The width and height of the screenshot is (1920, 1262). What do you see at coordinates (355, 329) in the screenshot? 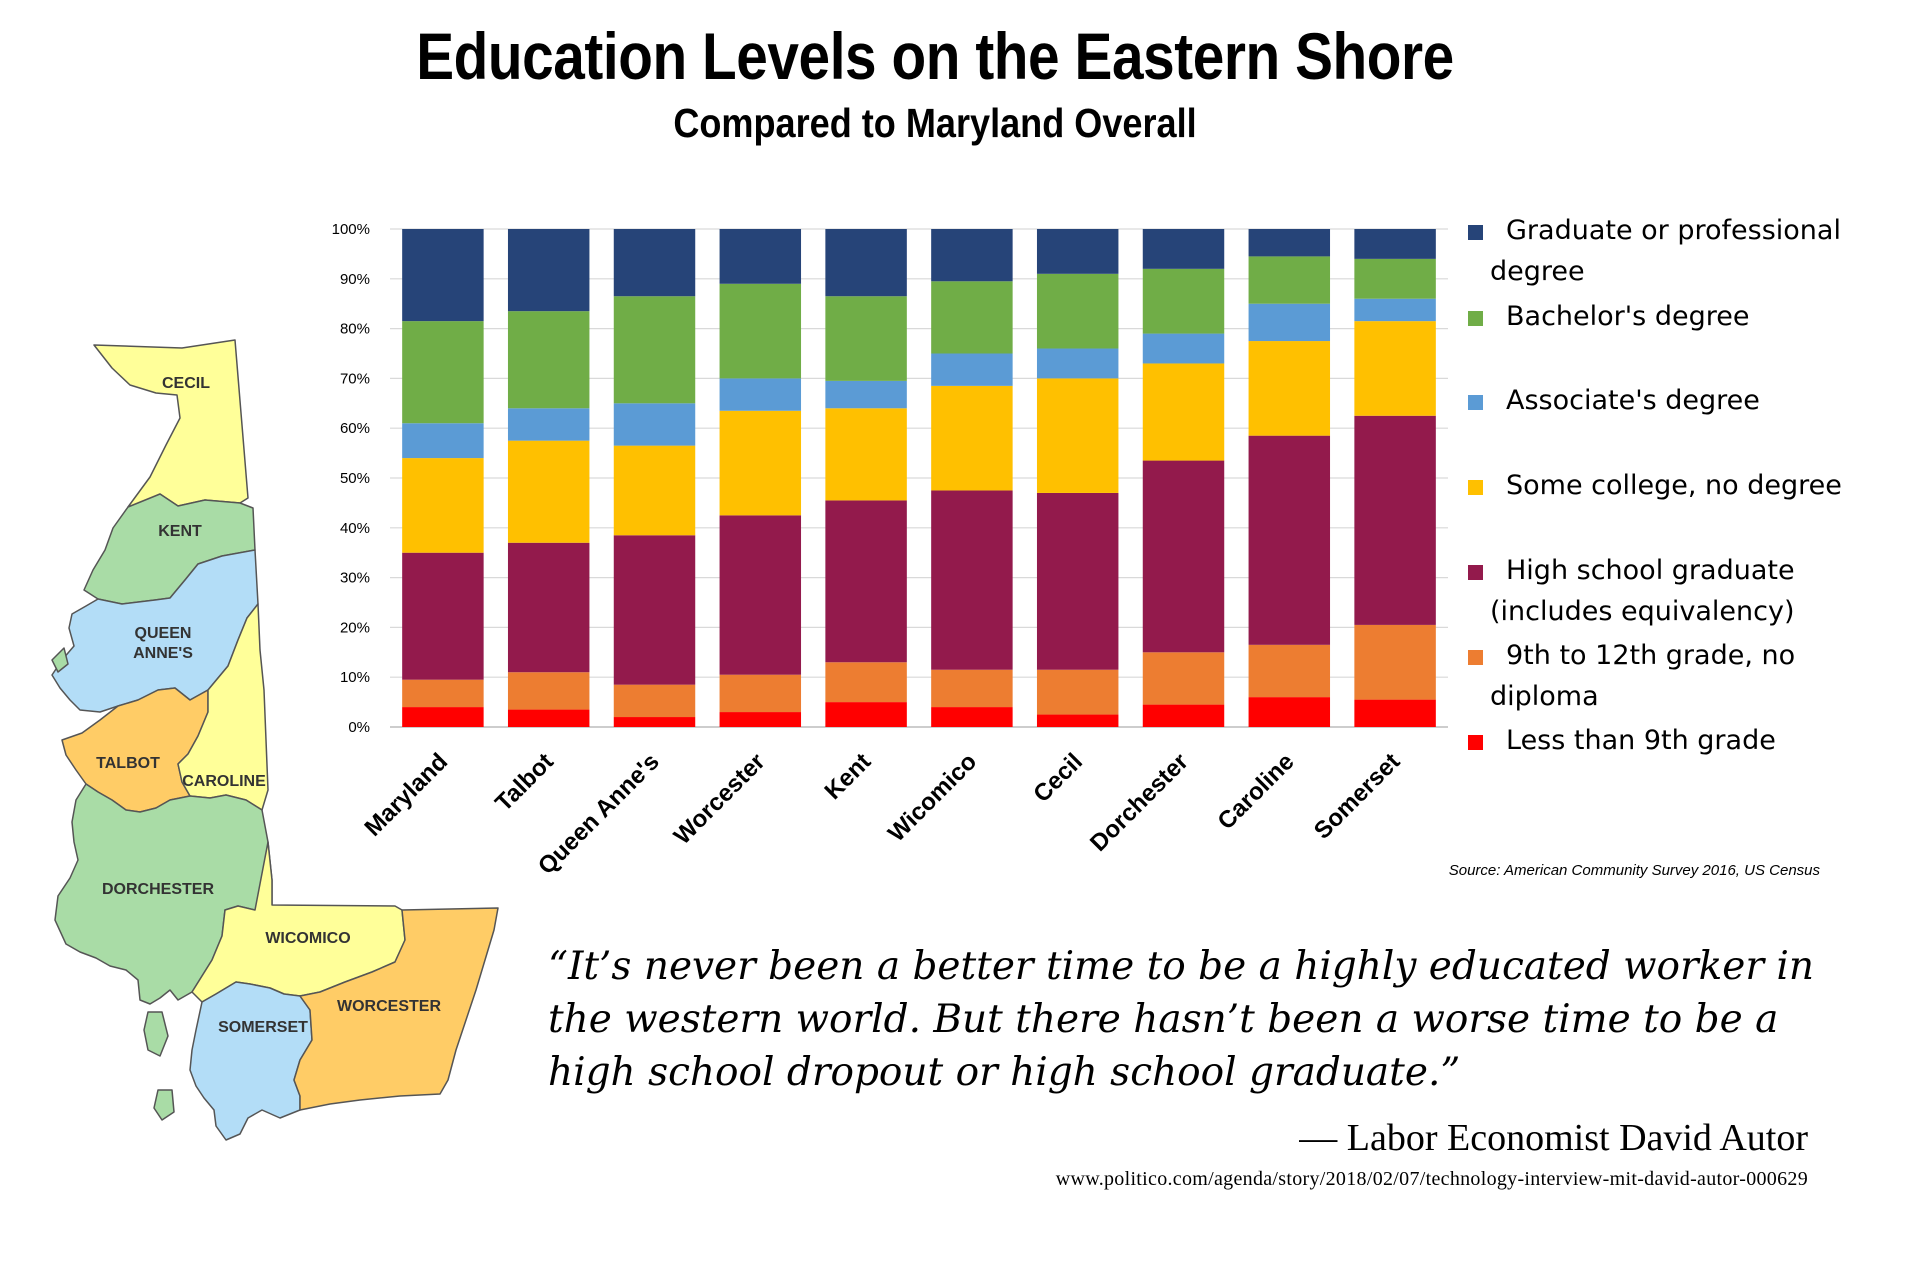
I see `y-tick-label: 80%` at bounding box center [355, 329].